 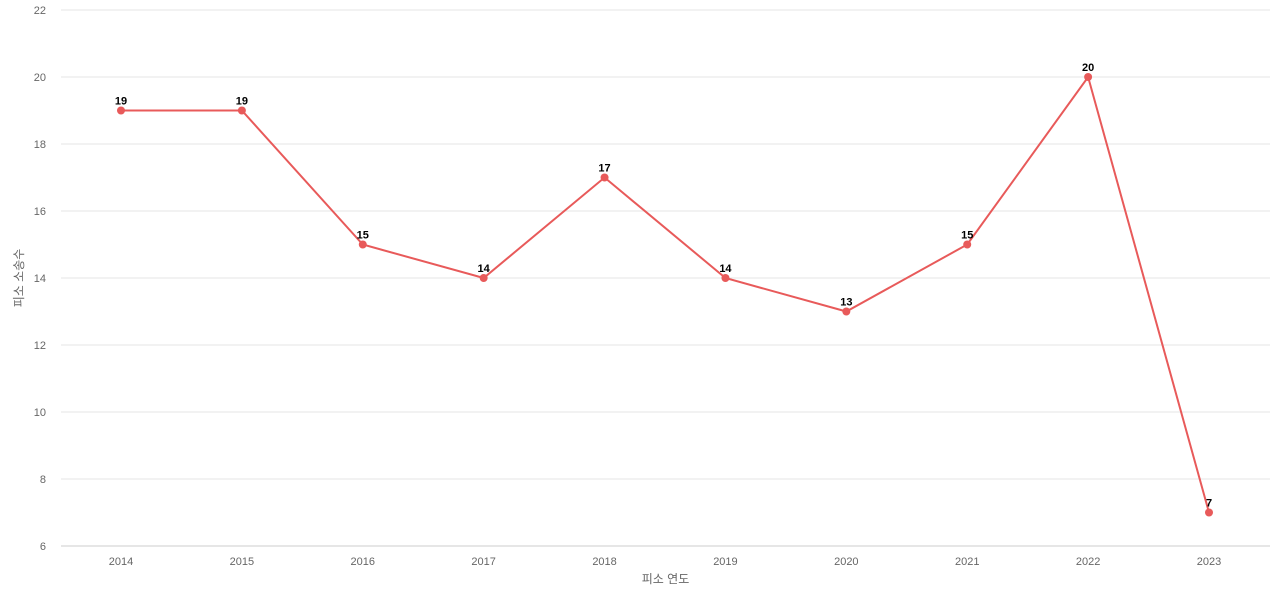 I want to click on x-axis-title: 피소 연도, so click(x=666, y=579).